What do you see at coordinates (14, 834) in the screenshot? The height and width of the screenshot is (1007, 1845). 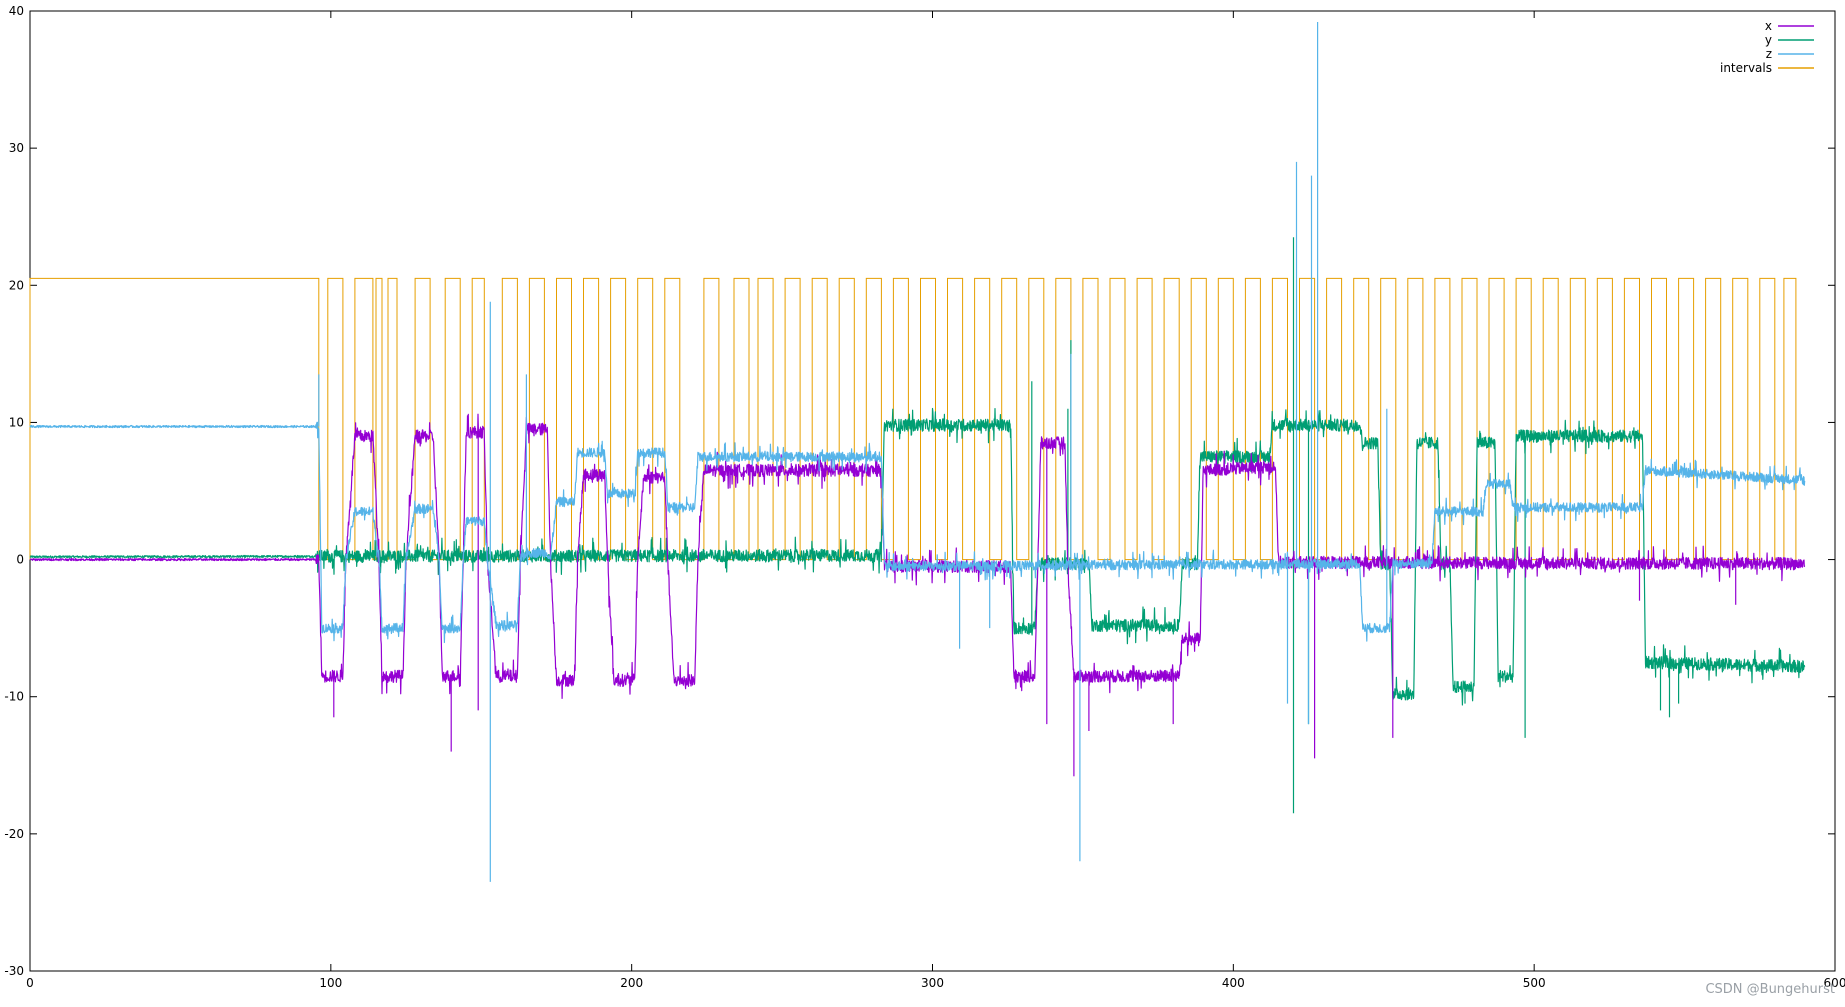 I see `y-tick-label: -20` at bounding box center [14, 834].